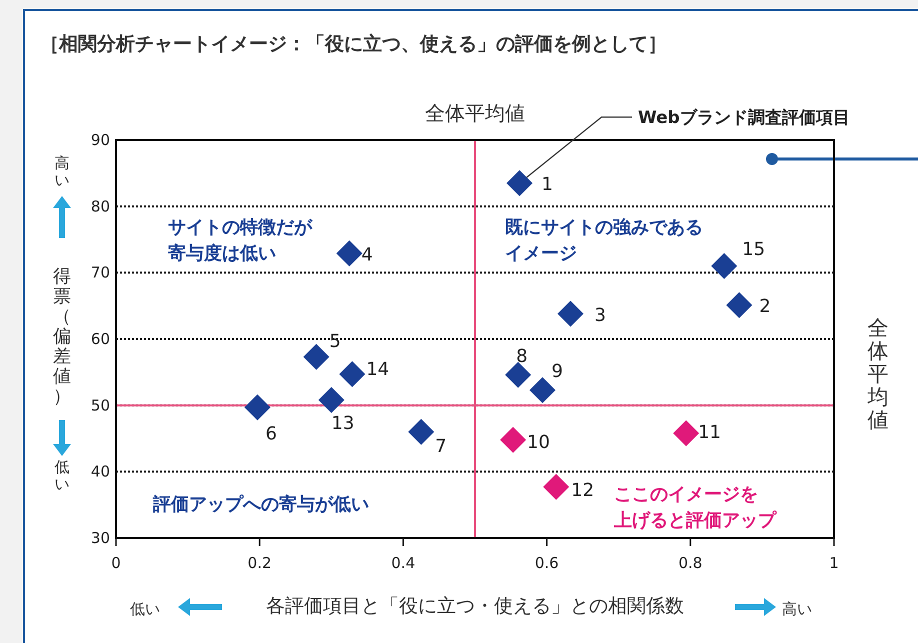  I want to click on x-tick-label: 0, so click(116, 563).